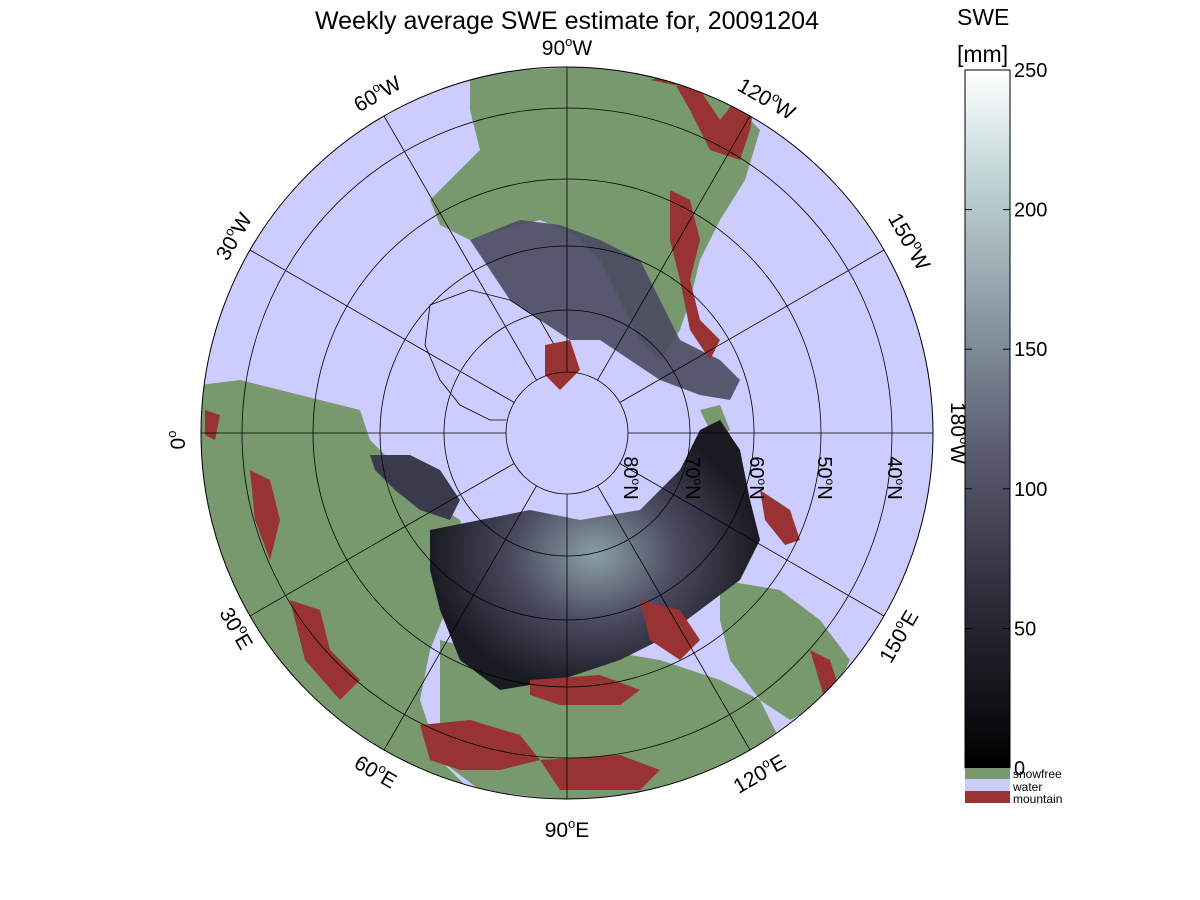 This screenshot has width=1200, height=900. I want to click on colorbar-legend: snowfree water mountain, so click(1013, 786).